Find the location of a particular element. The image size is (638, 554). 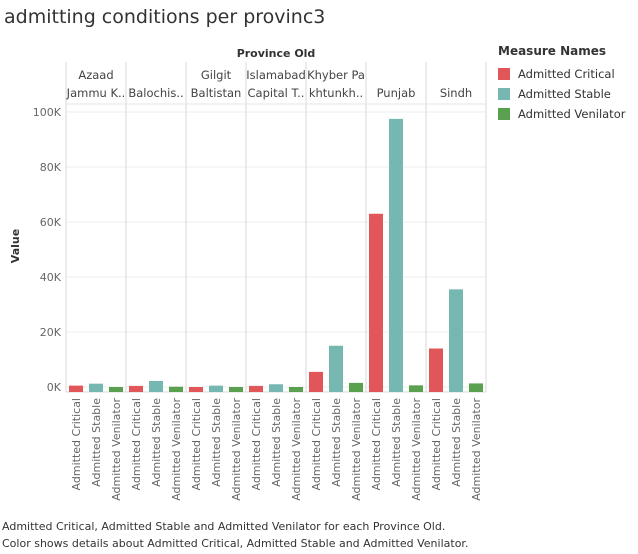

legend-item-stable: Admitted Stable is located at coordinates (567, 94).